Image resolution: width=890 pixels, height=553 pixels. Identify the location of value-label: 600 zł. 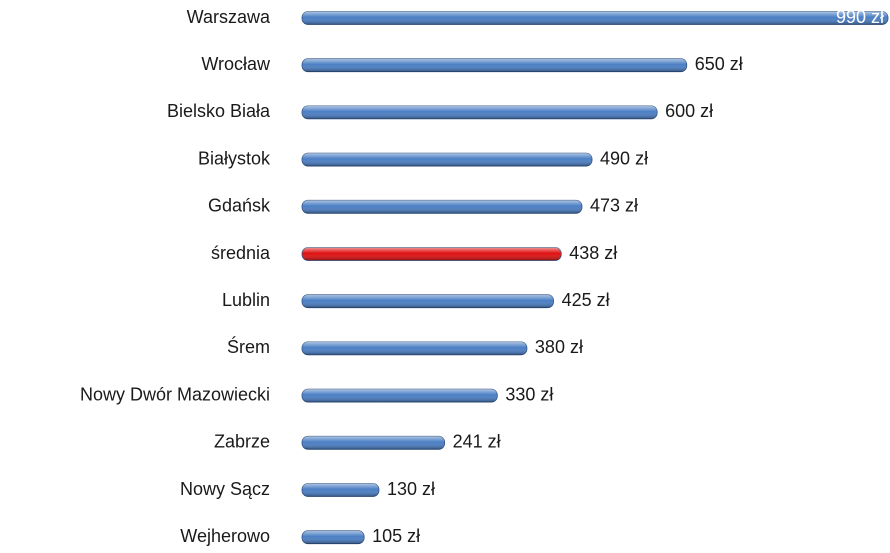
(689, 111).